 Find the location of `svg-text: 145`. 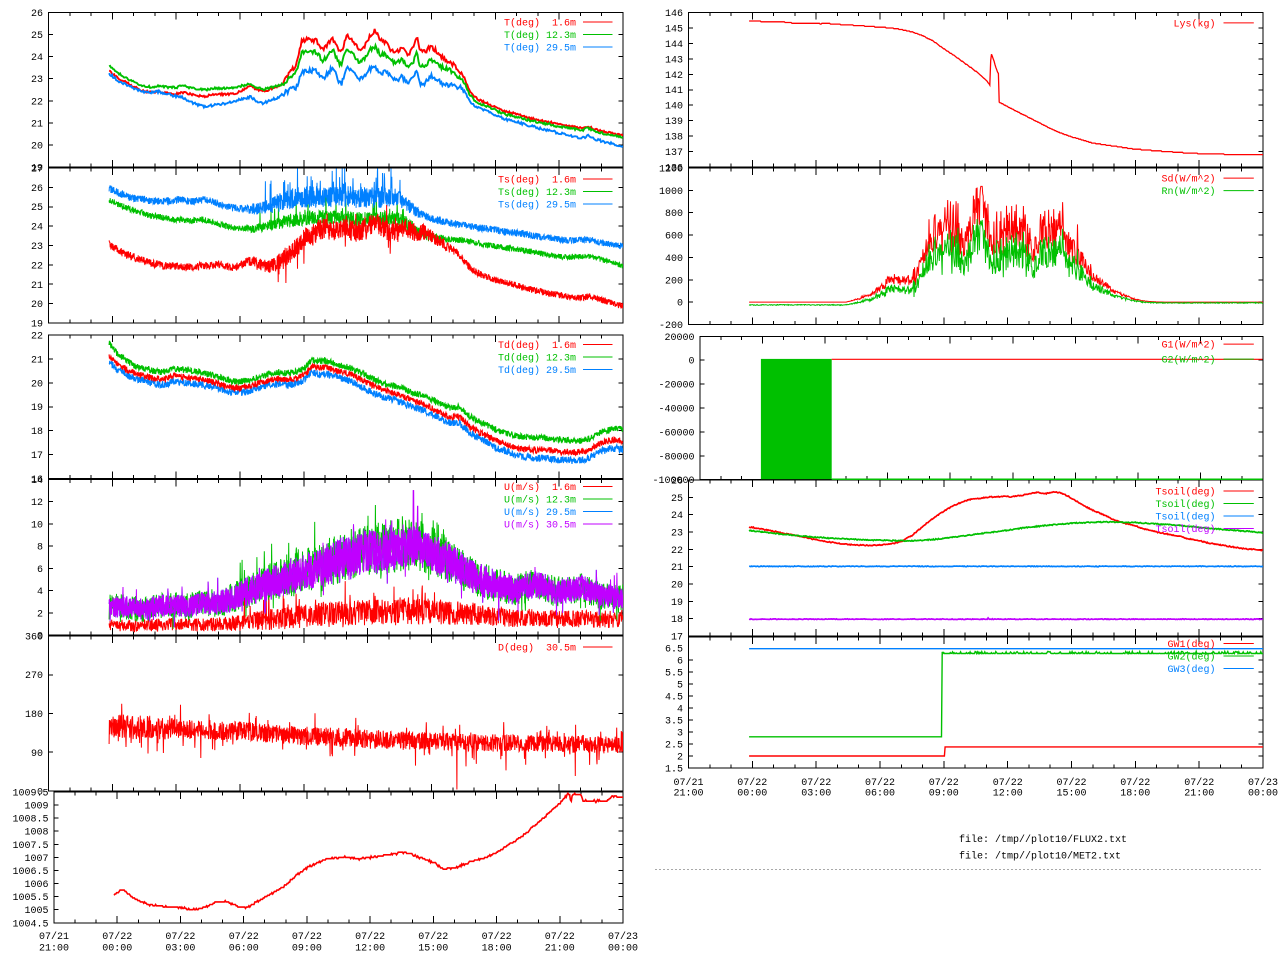

svg-text: 145 is located at coordinates (674, 30).